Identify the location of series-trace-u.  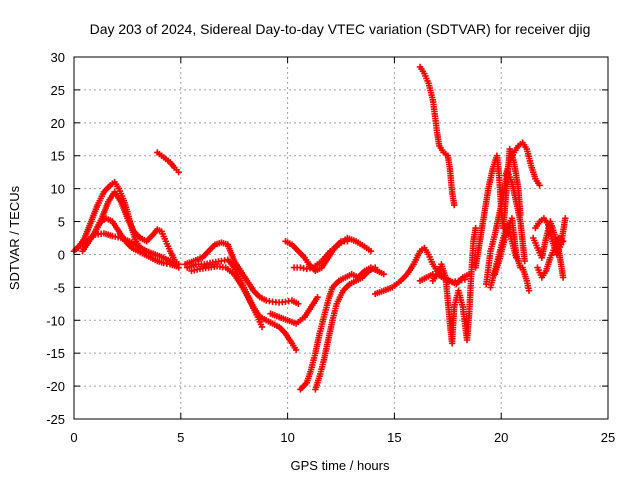
(503, 256).